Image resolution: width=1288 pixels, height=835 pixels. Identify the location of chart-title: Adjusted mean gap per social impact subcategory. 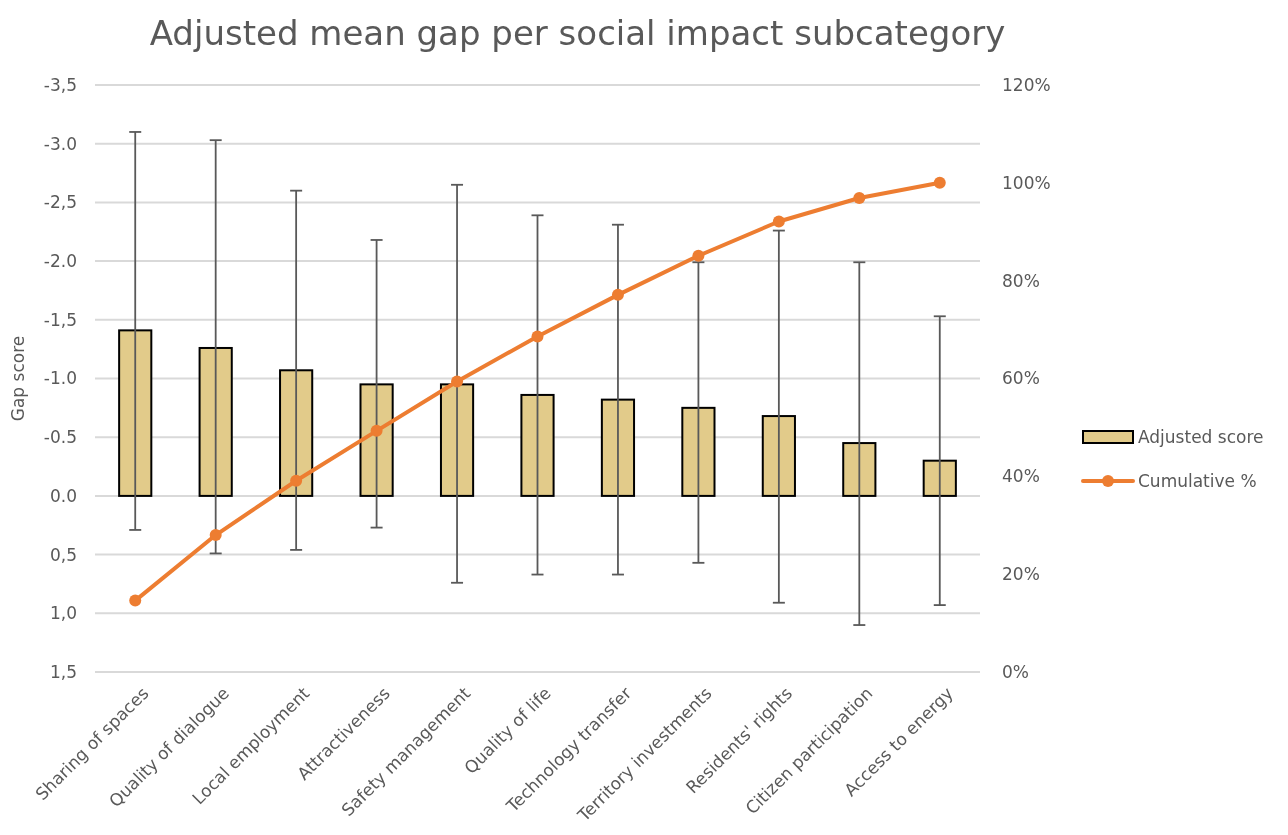
(577, 33).